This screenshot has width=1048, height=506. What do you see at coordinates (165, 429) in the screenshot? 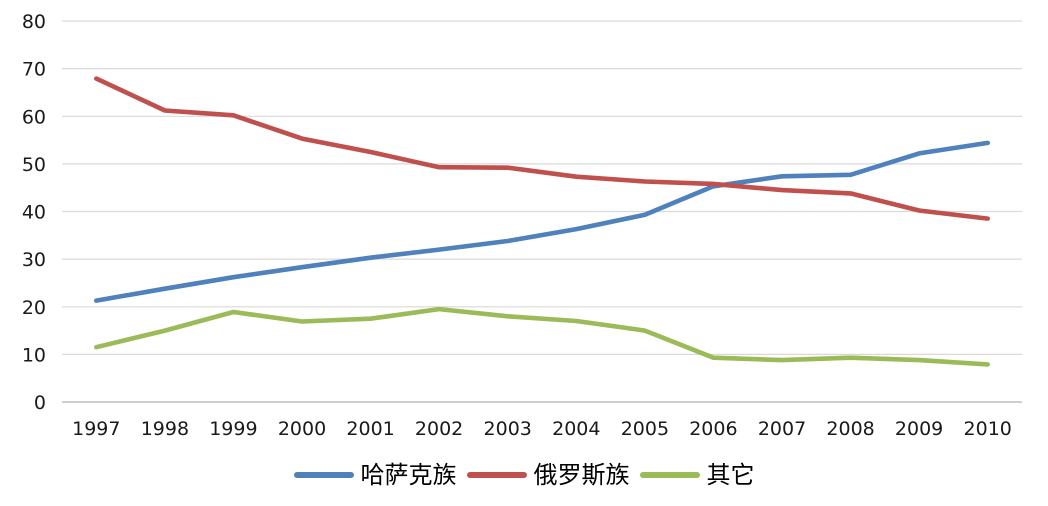
I see `x-tick-label: 1998` at bounding box center [165, 429].